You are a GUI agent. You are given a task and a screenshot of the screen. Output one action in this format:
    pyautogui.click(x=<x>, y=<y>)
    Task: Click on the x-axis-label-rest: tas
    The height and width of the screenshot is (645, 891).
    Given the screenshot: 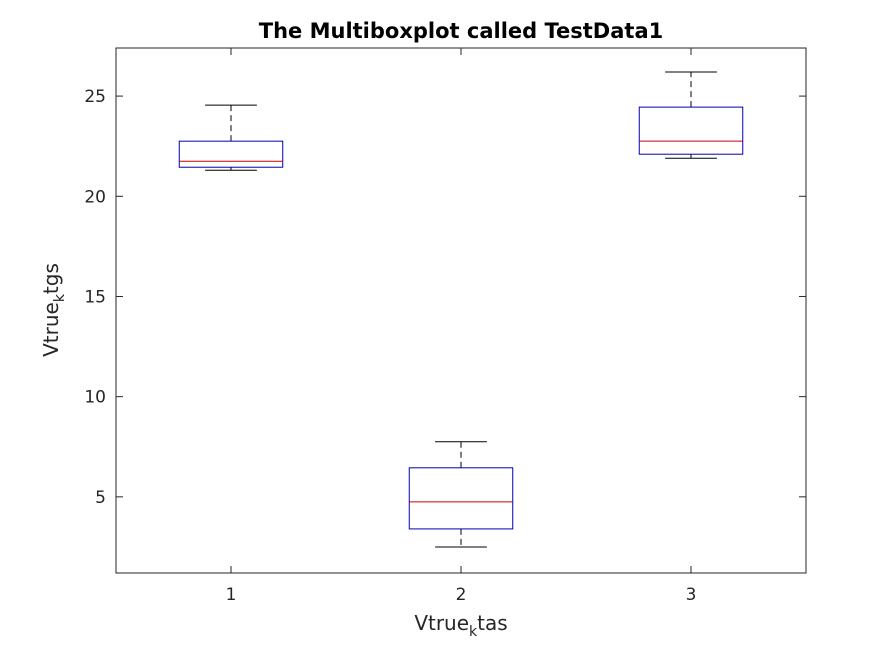 What is the action you would take?
    pyautogui.click(x=492, y=623)
    